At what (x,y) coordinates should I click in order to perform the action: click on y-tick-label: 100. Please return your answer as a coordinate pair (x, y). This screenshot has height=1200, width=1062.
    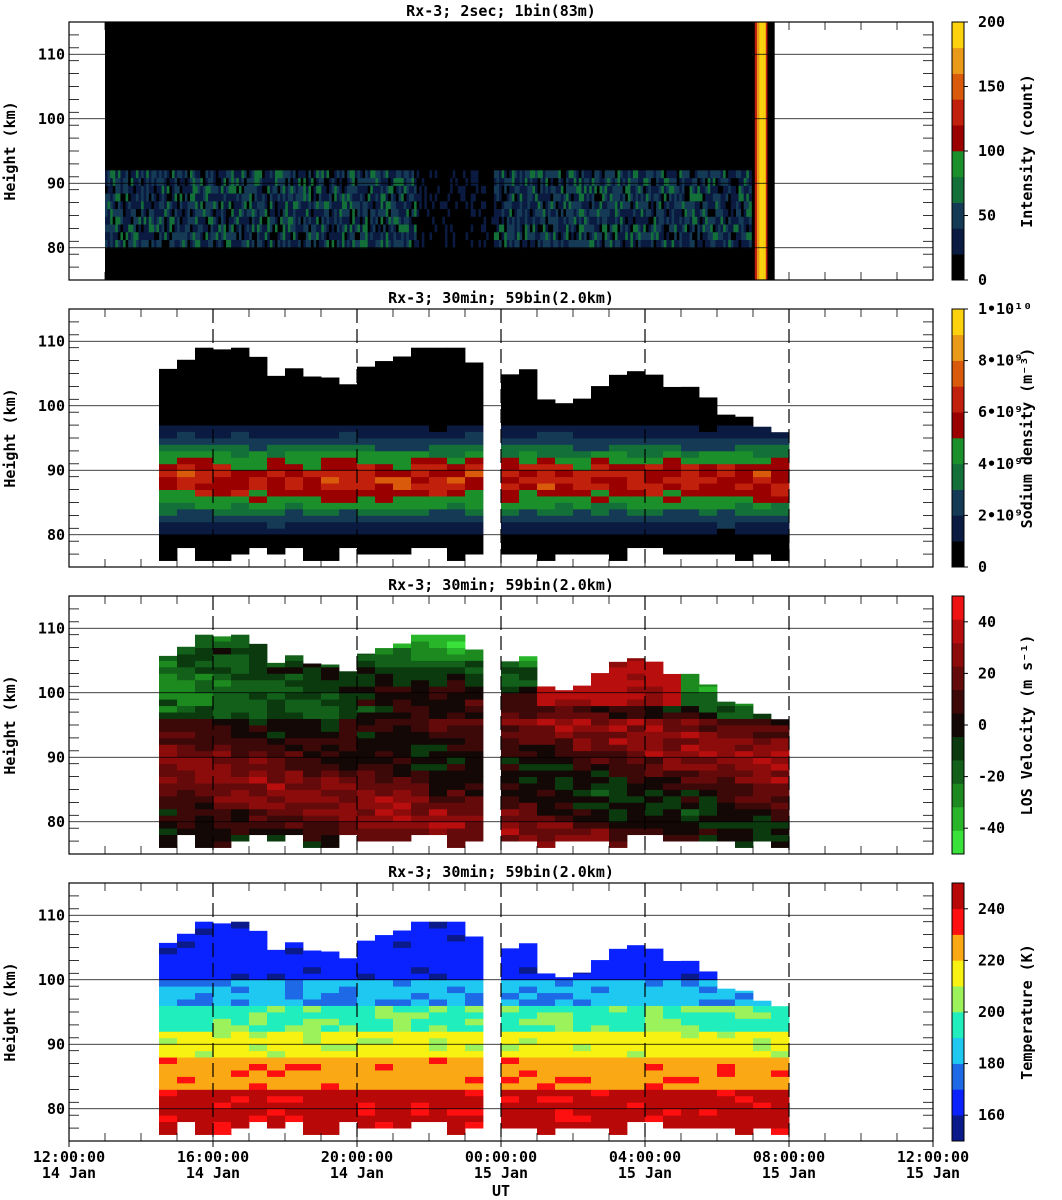
    Looking at the image, I should click on (51, 693).